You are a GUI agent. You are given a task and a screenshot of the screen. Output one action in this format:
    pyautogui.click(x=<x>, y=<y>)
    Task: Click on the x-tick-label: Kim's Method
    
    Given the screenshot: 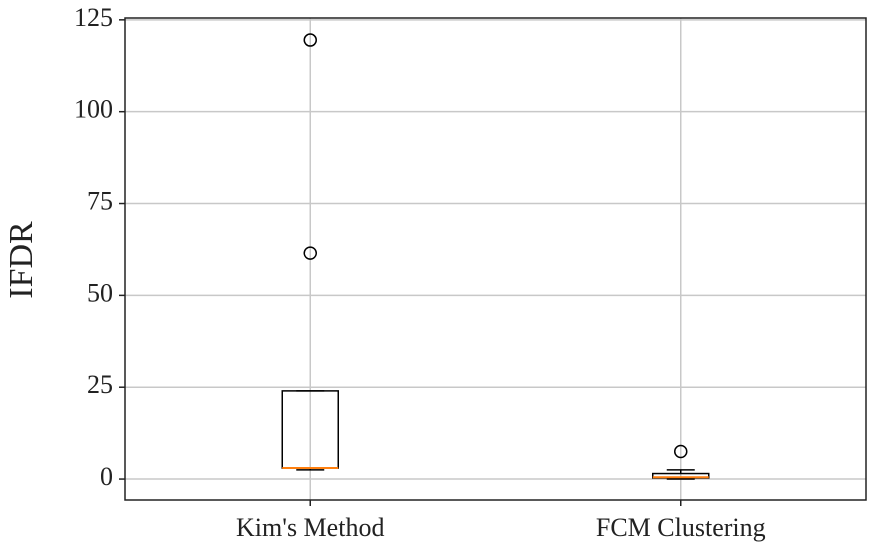 What is the action you would take?
    pyautogui.click(x=310, y=527)
    